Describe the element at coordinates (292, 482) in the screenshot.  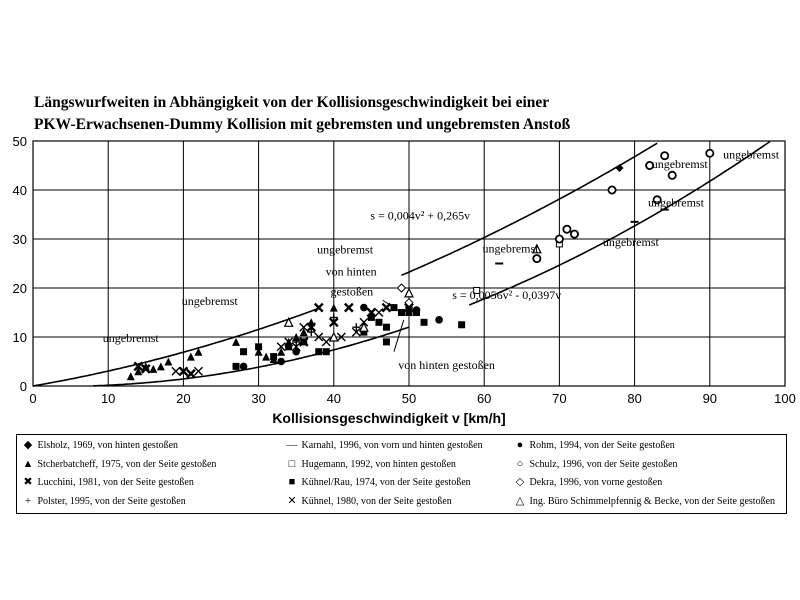
I see `legend-marker-icon: ■` at that location.